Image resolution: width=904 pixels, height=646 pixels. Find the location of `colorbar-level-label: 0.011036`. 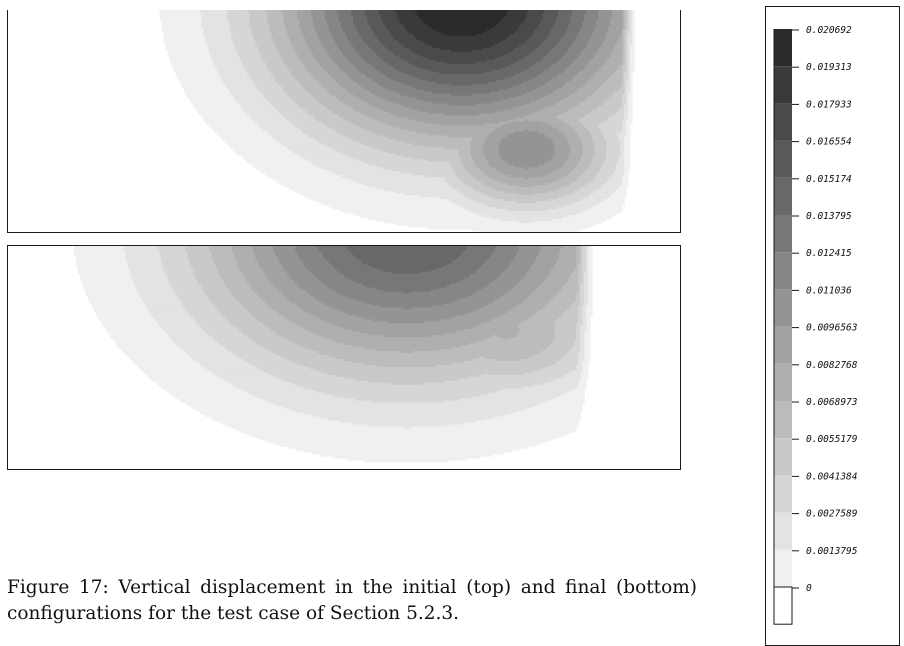

colorbar-level-label: 0.011036 is located at coordinates (829, 290).